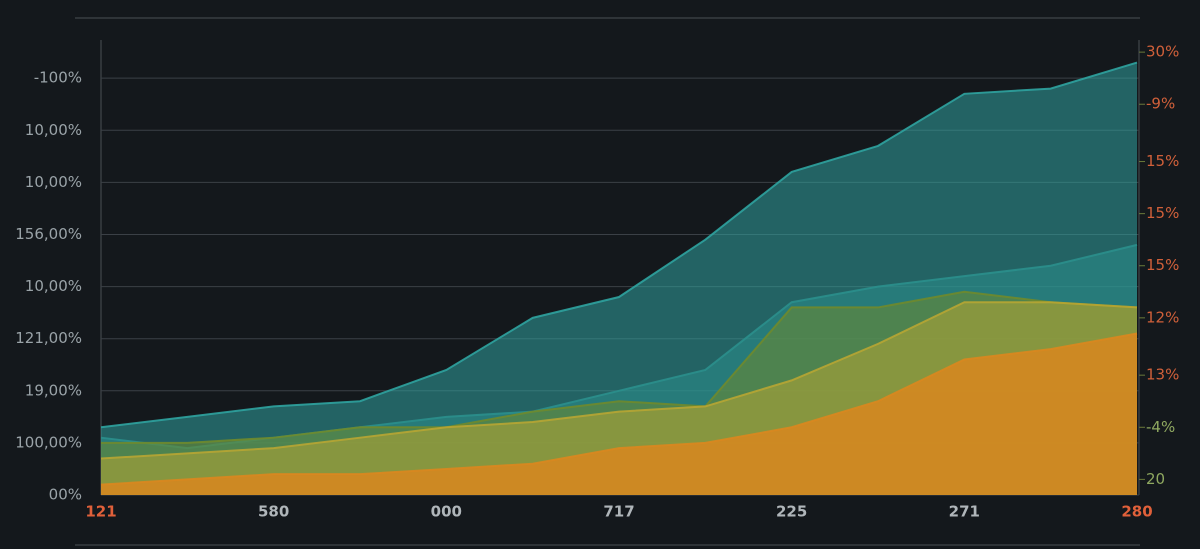  Describe the element at coordinates (58, 78) in the screenshot. I see `y-tick-label: -100%` at that location.